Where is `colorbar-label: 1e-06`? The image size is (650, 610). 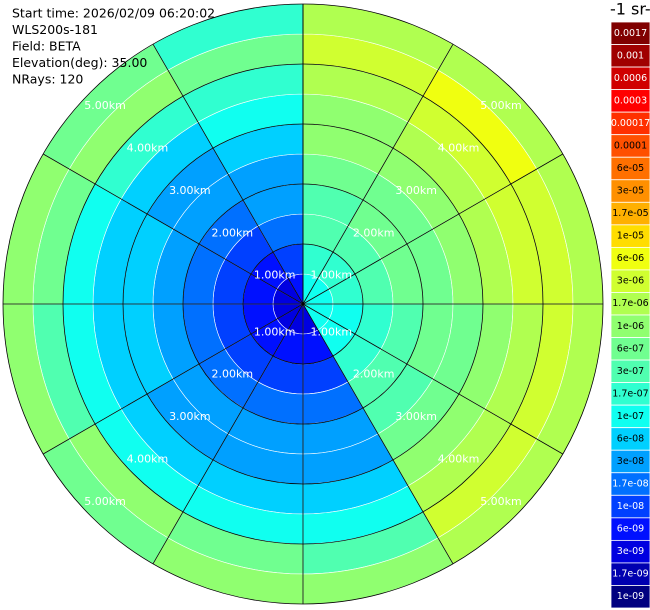 colorbar-label: 1e-06 is located at coordinates (630, 326).